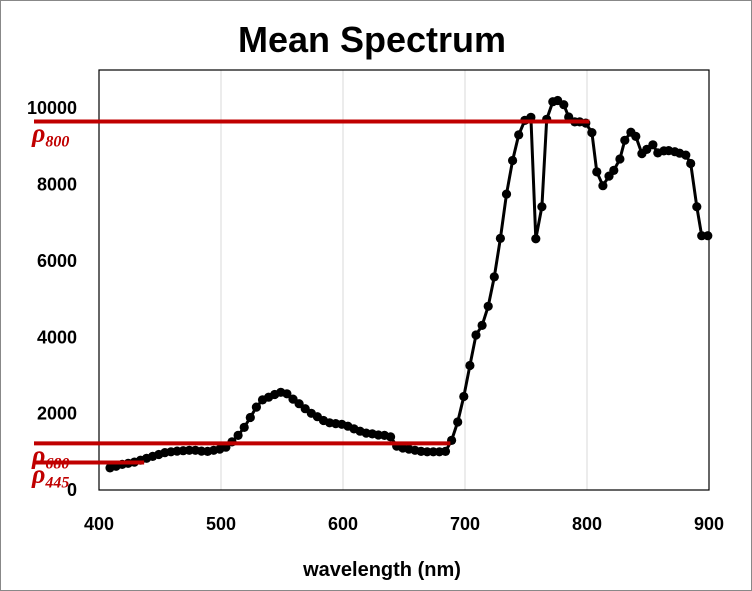 This screenshot has width=752, height=591. What do you see at coordinates (57, 185) in the screenshot?
I see `y-tick-label: 8000` at bounding box center [57, 185].